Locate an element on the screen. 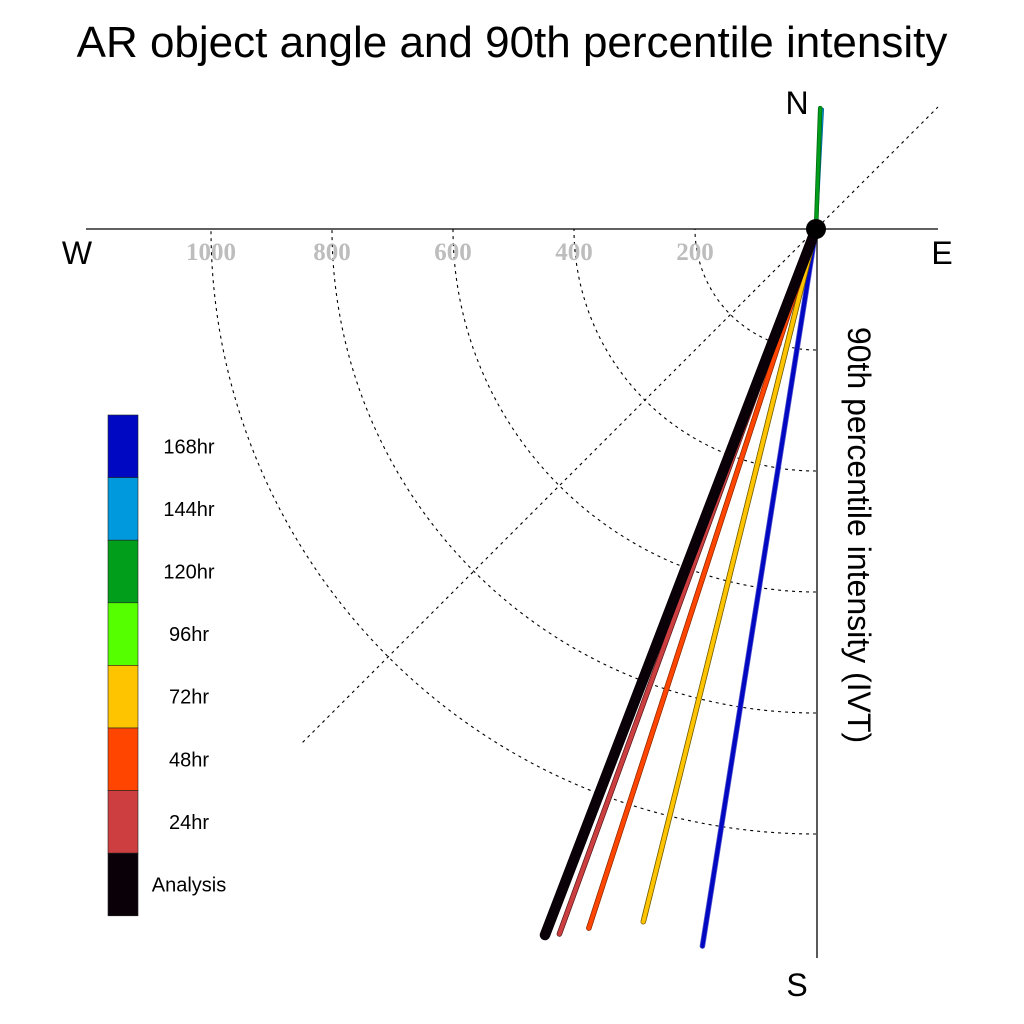  origin-marker is located at coordinates (816, 229).